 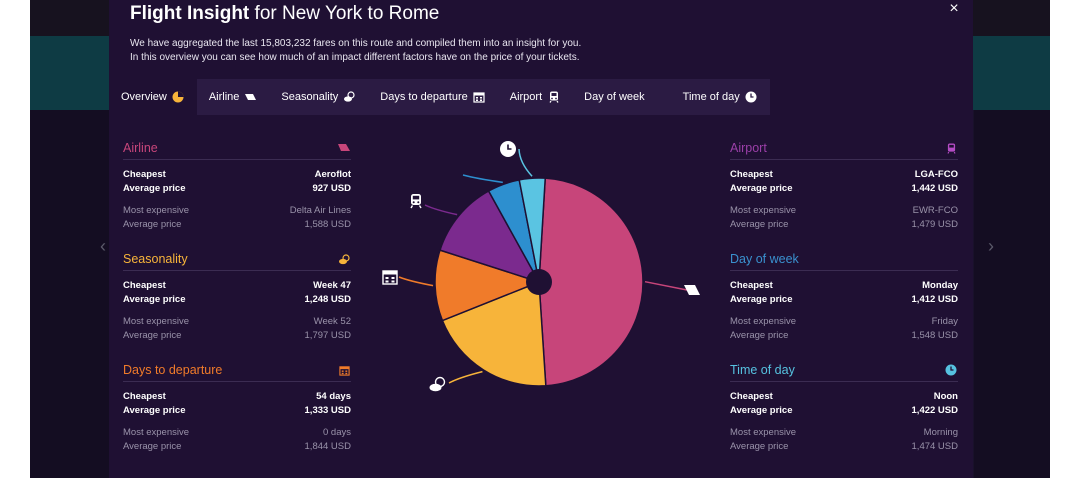 I want to click on background-left-panel, so click(x=70, y=294).